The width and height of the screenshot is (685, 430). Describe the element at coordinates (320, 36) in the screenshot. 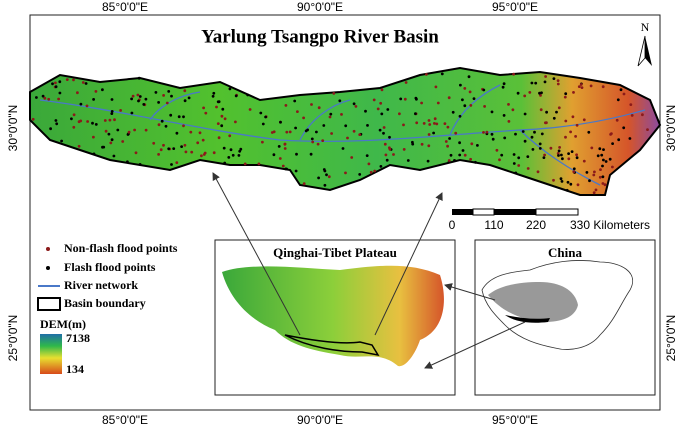

I see `map-title: Yarlung Tsangpo River Basin` at that location.